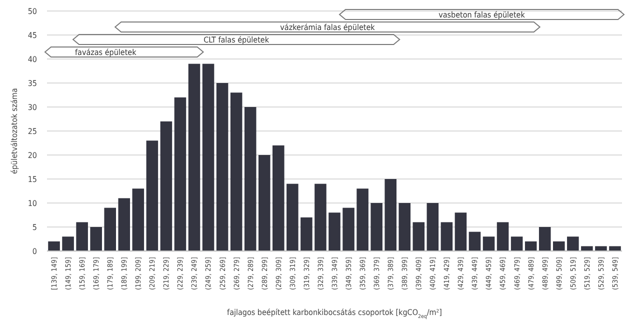  What do you see at coordinates (33, 155) in the screenshot?
I see `y-tick-label: 20` at bounding box center [33, 155].